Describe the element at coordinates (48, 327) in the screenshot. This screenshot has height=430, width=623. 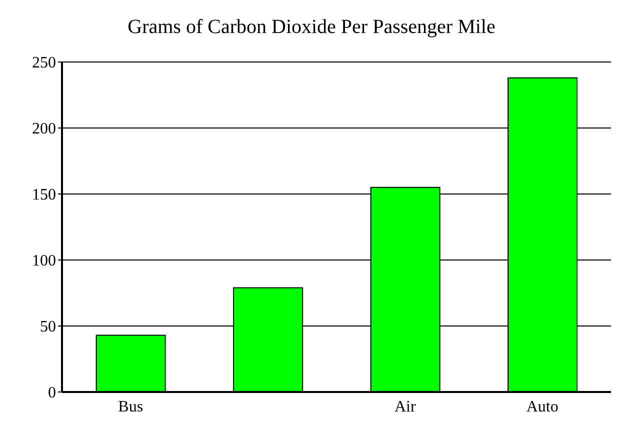
I see `y-tick-label: 50` at that location.